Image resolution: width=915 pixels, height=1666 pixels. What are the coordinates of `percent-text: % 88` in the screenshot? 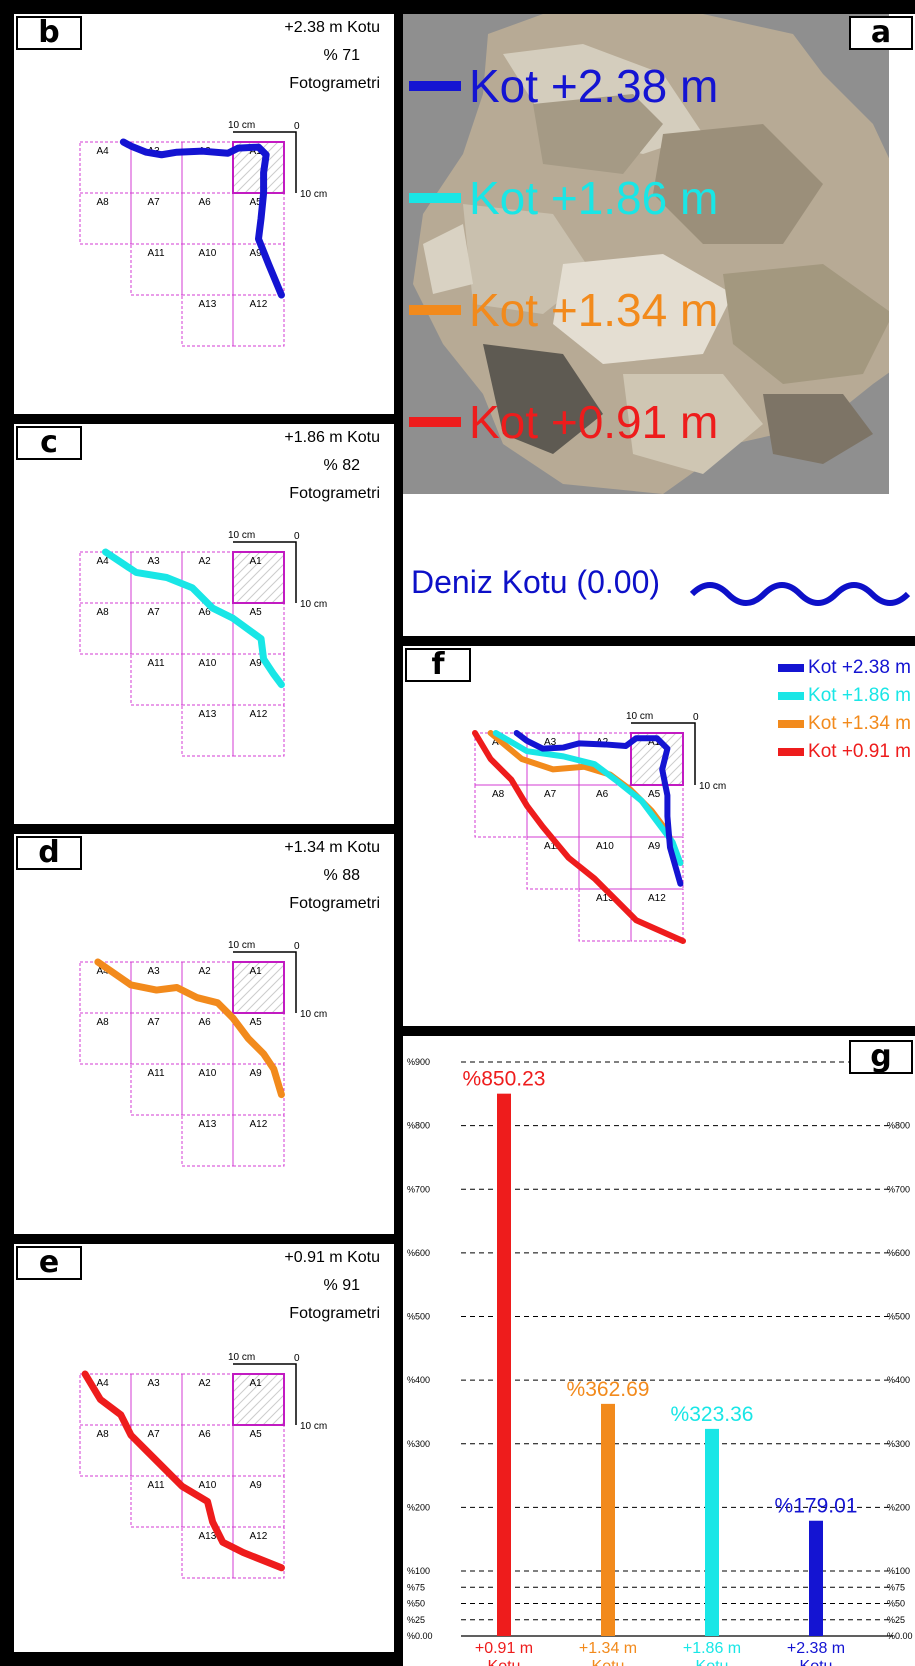 It's located at (341, 875).